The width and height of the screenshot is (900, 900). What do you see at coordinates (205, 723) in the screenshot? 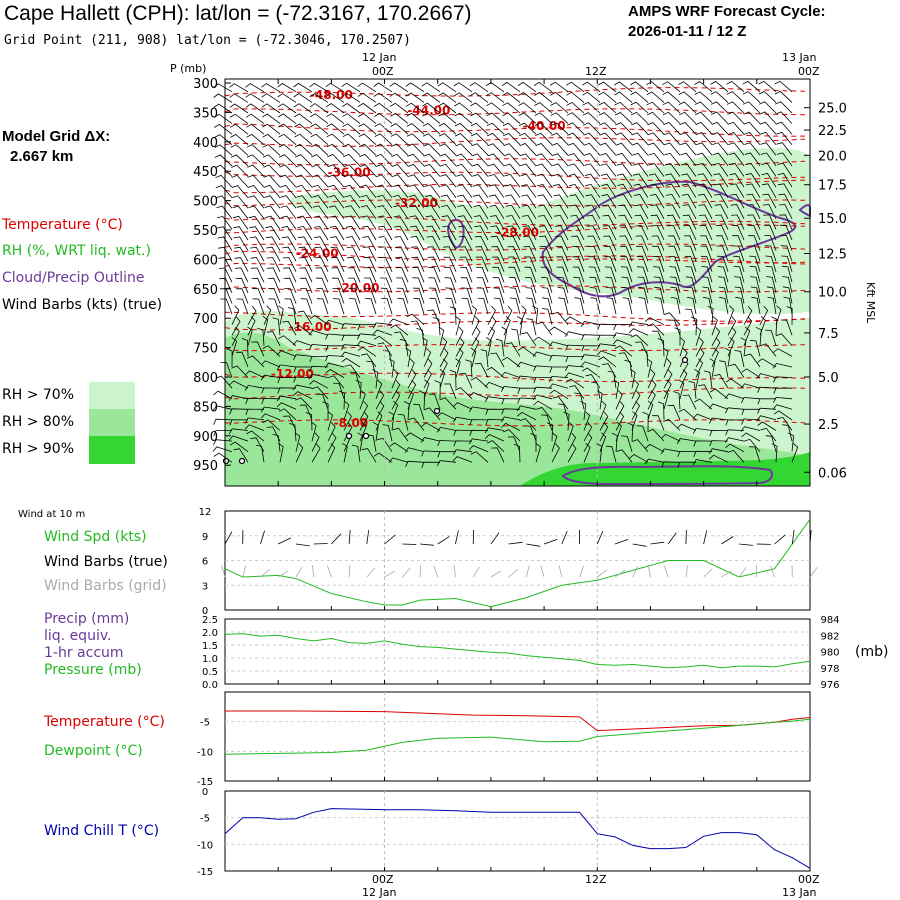
I see `temp-tick-label: -5` at bounding box center [205, 723].